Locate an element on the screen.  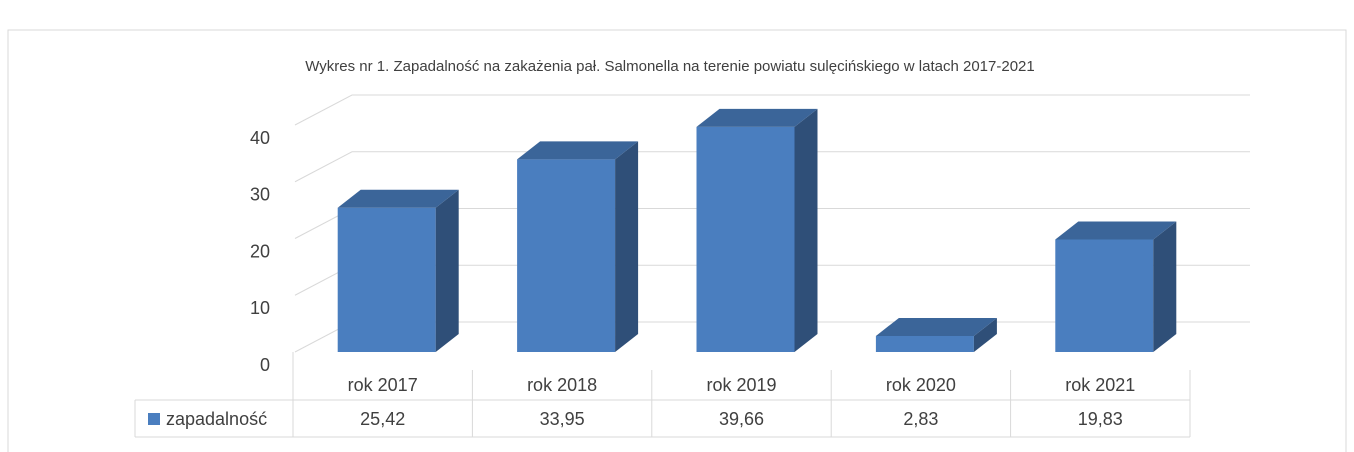
table-value: 33,95 is located at coordinates (562, 419).